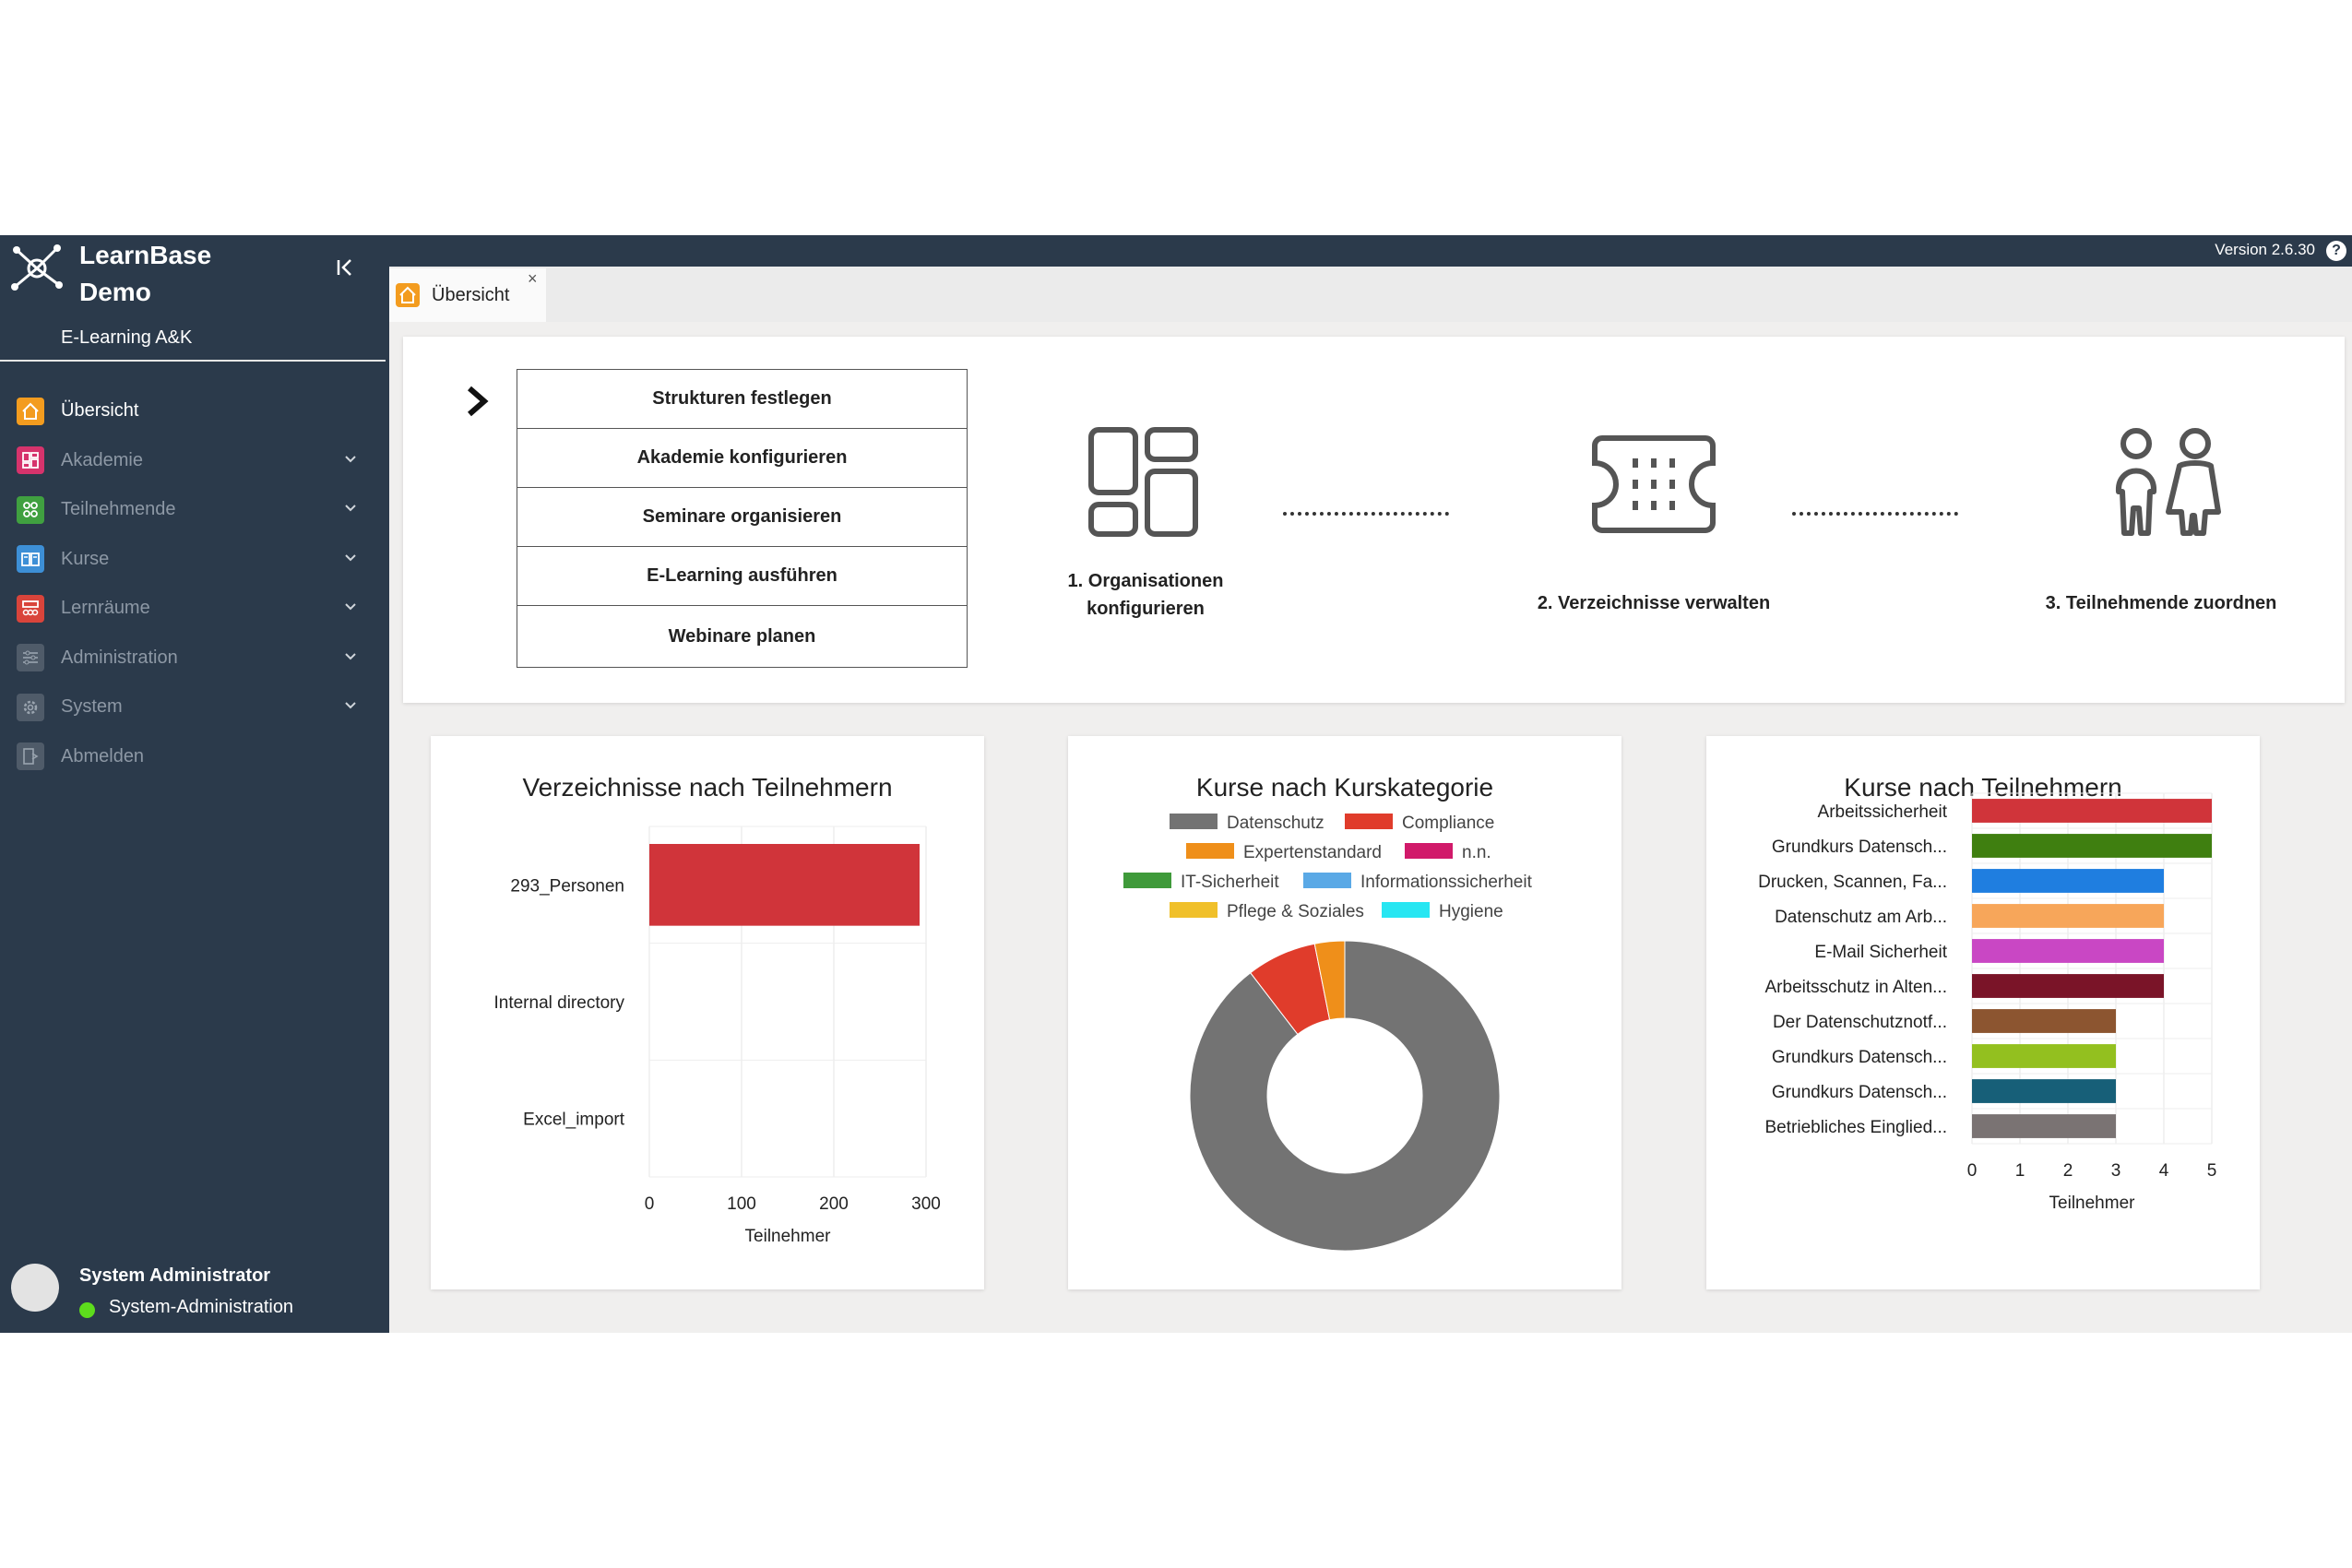 Image resolution: width=2352 pixels, height=1568 pixels. I want to click on strukturen-festlegen-button: Strukturen festlegen, so click(742, 399).